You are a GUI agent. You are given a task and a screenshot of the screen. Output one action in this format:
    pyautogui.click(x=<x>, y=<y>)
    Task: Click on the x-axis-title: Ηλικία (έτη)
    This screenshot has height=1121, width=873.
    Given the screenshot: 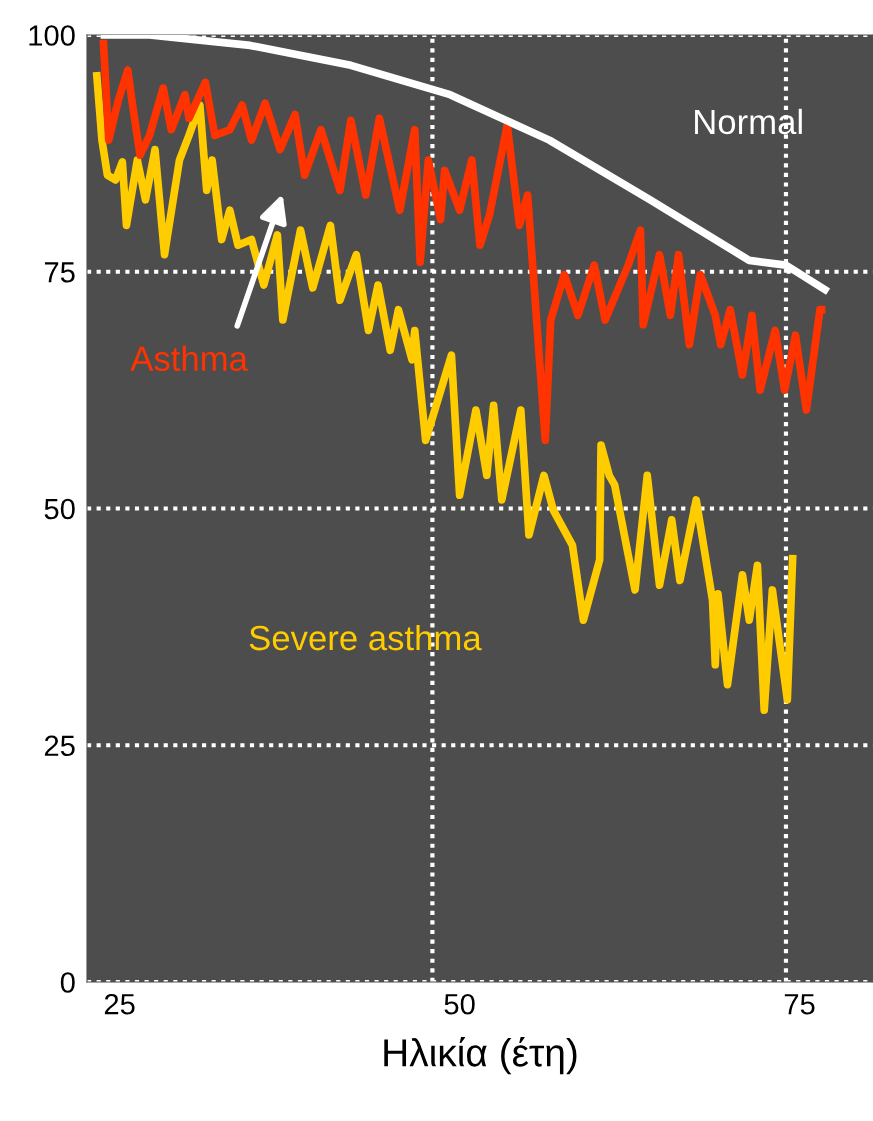 What is the action you would take?
    pyautogui.click(x=480, y=1055)
    